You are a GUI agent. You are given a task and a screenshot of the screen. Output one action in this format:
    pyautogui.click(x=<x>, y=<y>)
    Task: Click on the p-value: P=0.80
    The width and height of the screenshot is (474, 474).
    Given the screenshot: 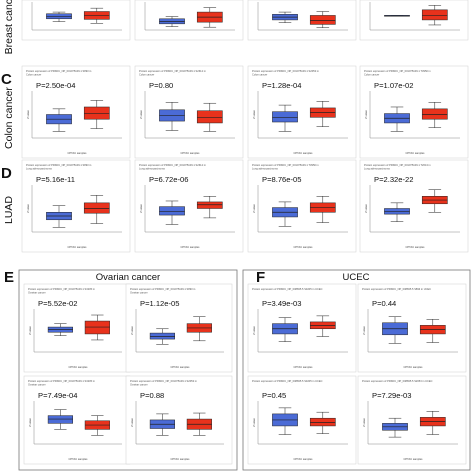 What is the action you would take?
    pyautogui.click(x=161, y=85)
    